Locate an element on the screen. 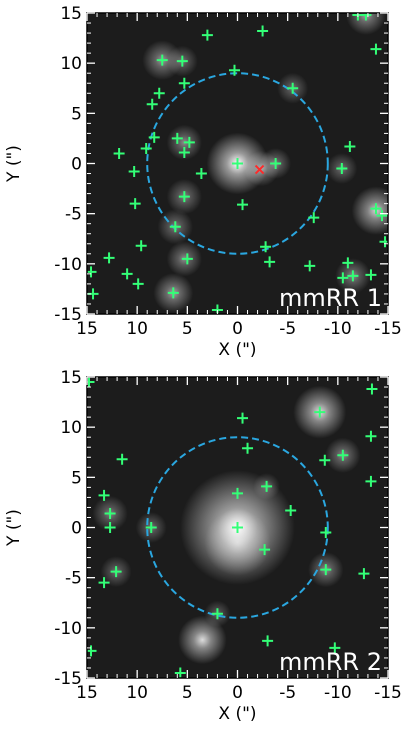 The height and width of the screenshot is (741, 407). x-tick-label: -5 is located at coordinates (287, 329).